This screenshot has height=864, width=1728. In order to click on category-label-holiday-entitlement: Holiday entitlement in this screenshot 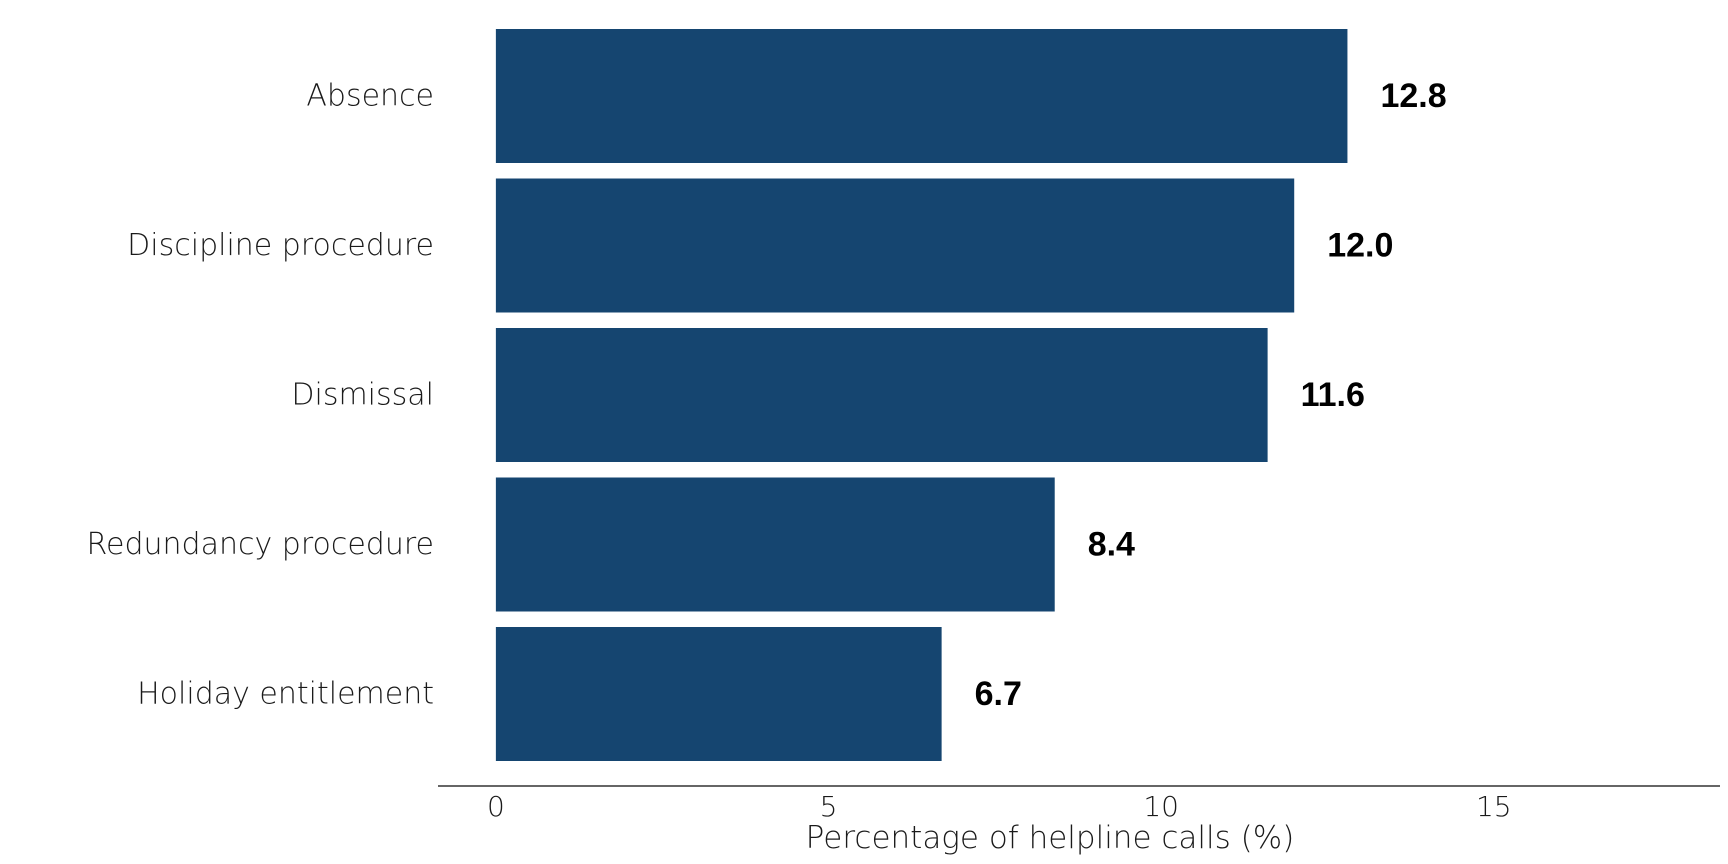, I will do `click(285, 694)`.